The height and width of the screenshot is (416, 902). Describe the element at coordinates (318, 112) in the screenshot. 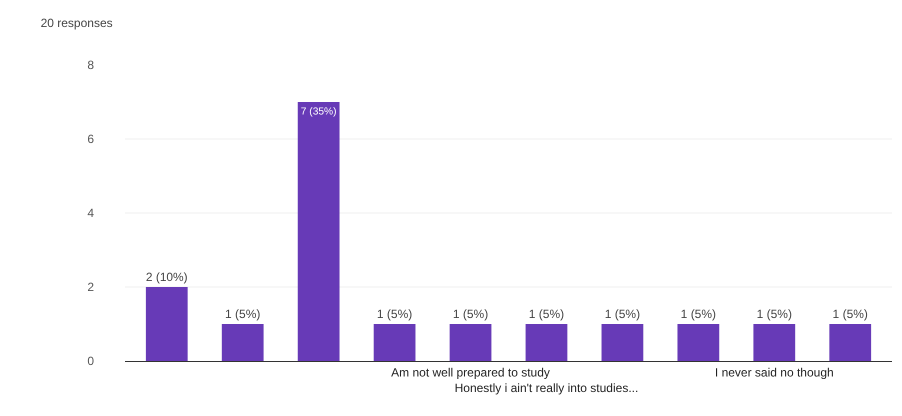

I see `data-label: 7 (35%)` at that location.